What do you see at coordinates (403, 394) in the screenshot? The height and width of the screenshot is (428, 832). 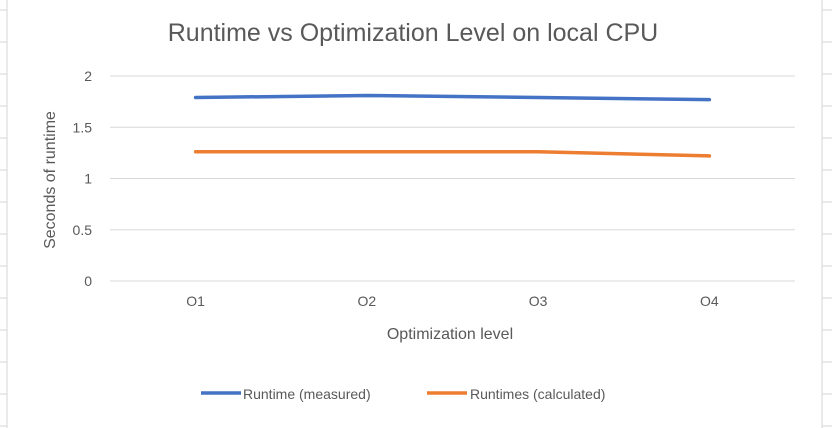 I see `legend: Runtime (measured) Runtimes (calculated)` at bounding box center [403, 394].